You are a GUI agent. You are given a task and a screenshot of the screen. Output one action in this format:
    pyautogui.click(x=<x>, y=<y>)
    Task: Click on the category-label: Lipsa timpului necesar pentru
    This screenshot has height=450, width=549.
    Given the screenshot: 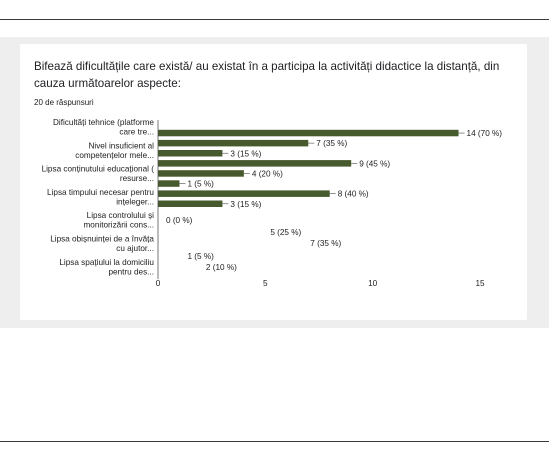 What is the action you would take?
    pyautogui.click(x=100, y=192)
    